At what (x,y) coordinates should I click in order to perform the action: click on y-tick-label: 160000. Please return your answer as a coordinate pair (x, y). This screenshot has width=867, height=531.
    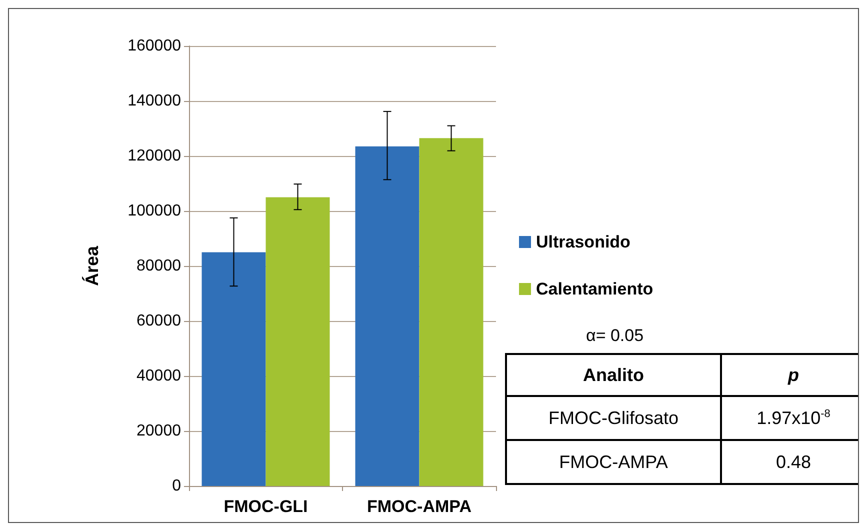
    Looking at the image, I should click on (155, 46).